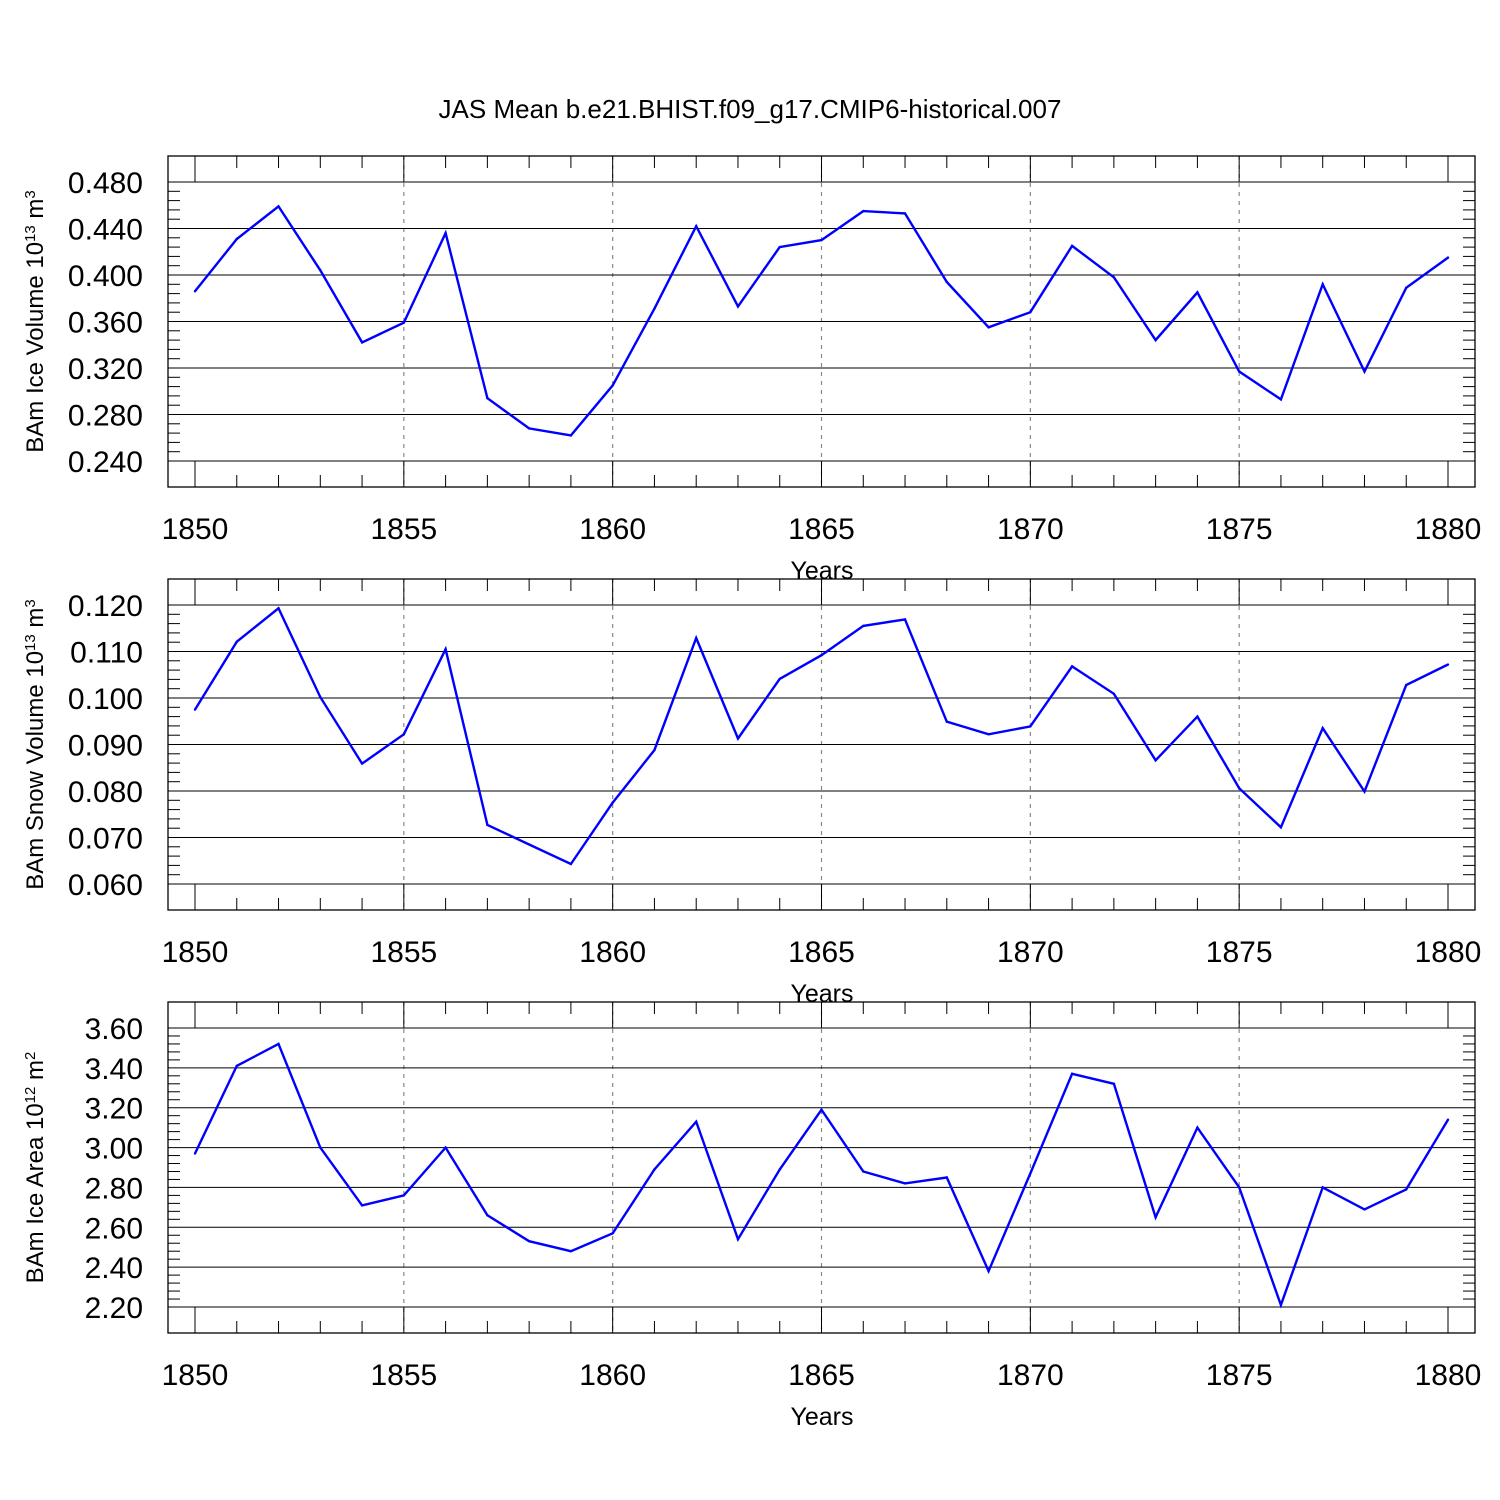 This screenshot has width=1500, height=1500. What do you see at coordinates (105, 323) in the screenshot?
I see `y-tick-label: 0.360` at bounding box center [105, 323].